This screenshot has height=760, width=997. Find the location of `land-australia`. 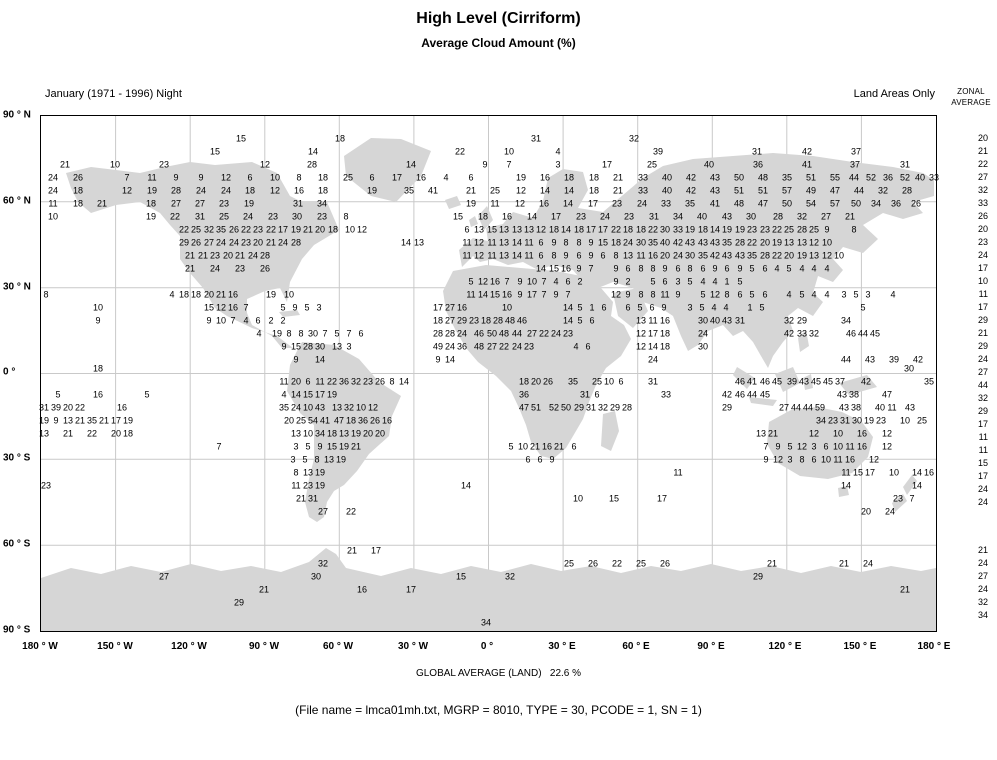

land-australia is located at coordinates (820, 443).